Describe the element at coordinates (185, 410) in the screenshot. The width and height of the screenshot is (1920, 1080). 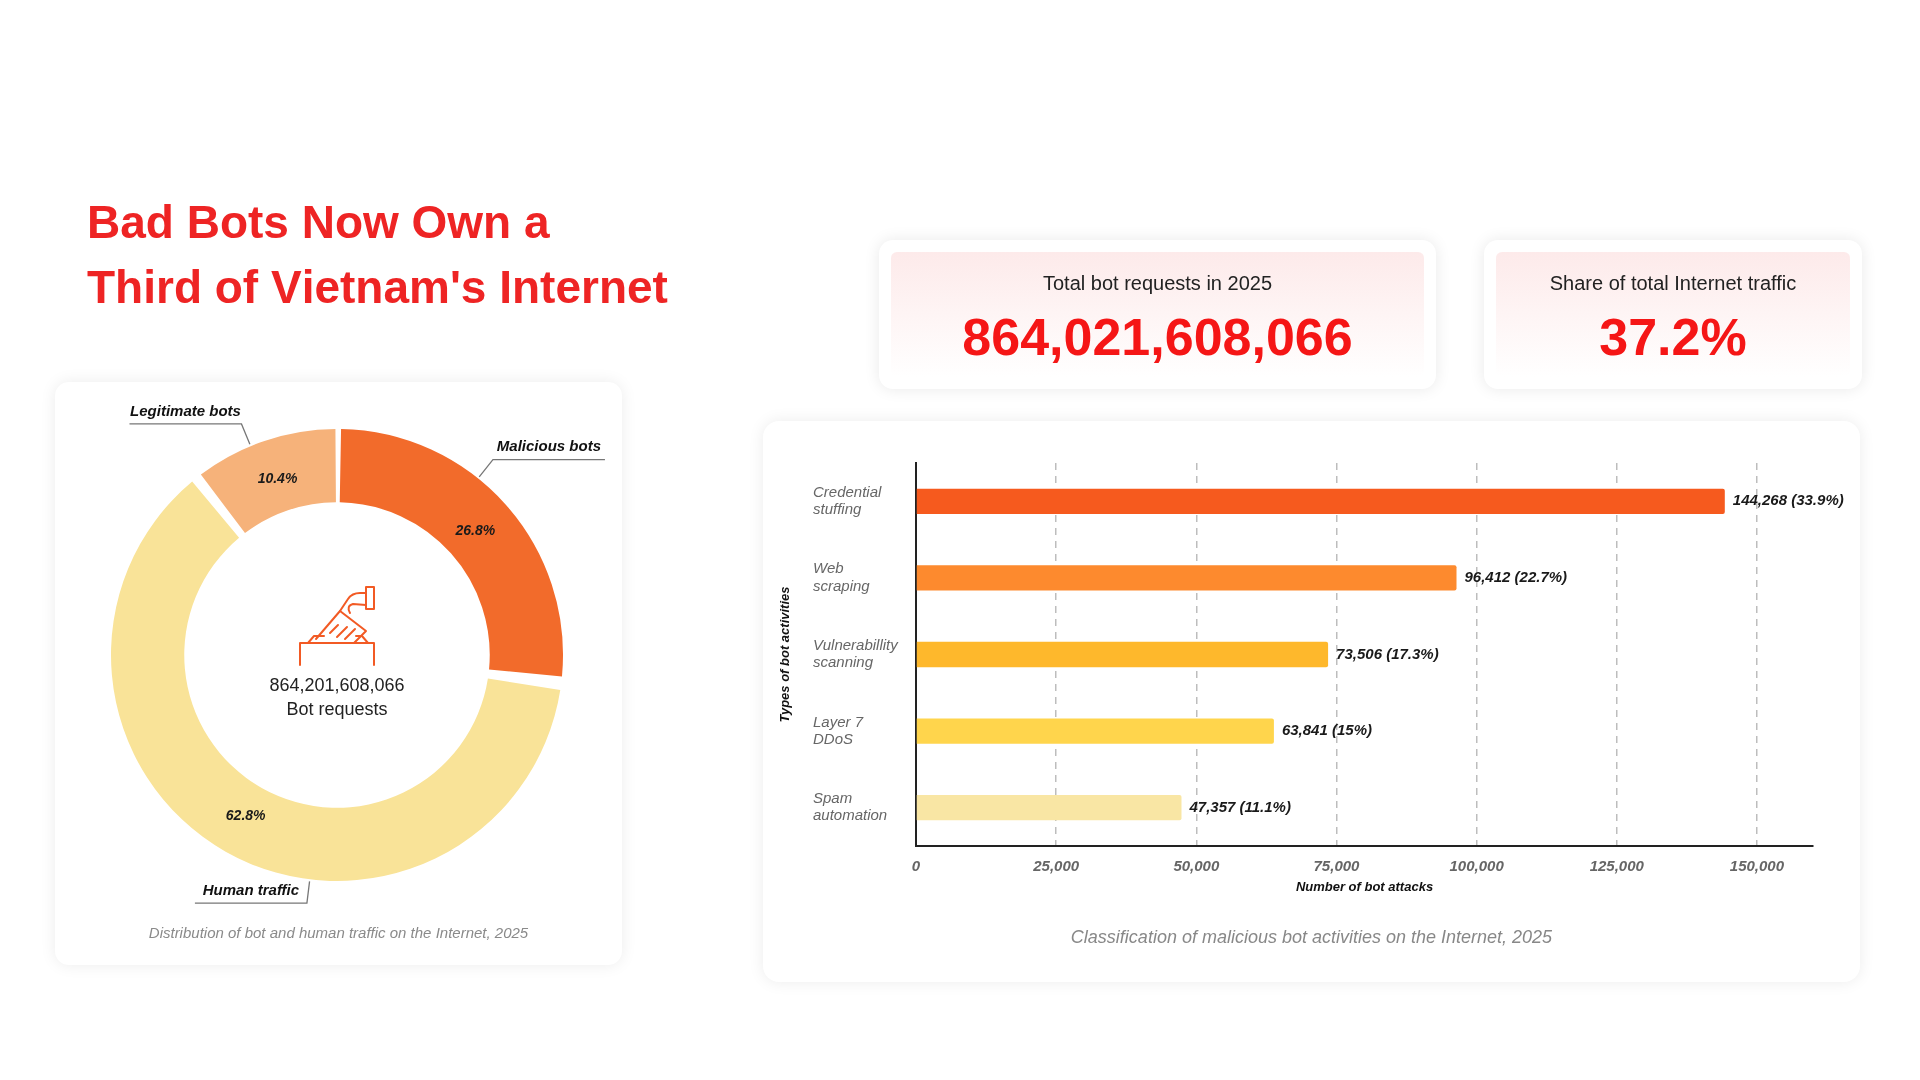
I see `slice-label: Legitimate bots` at that location.